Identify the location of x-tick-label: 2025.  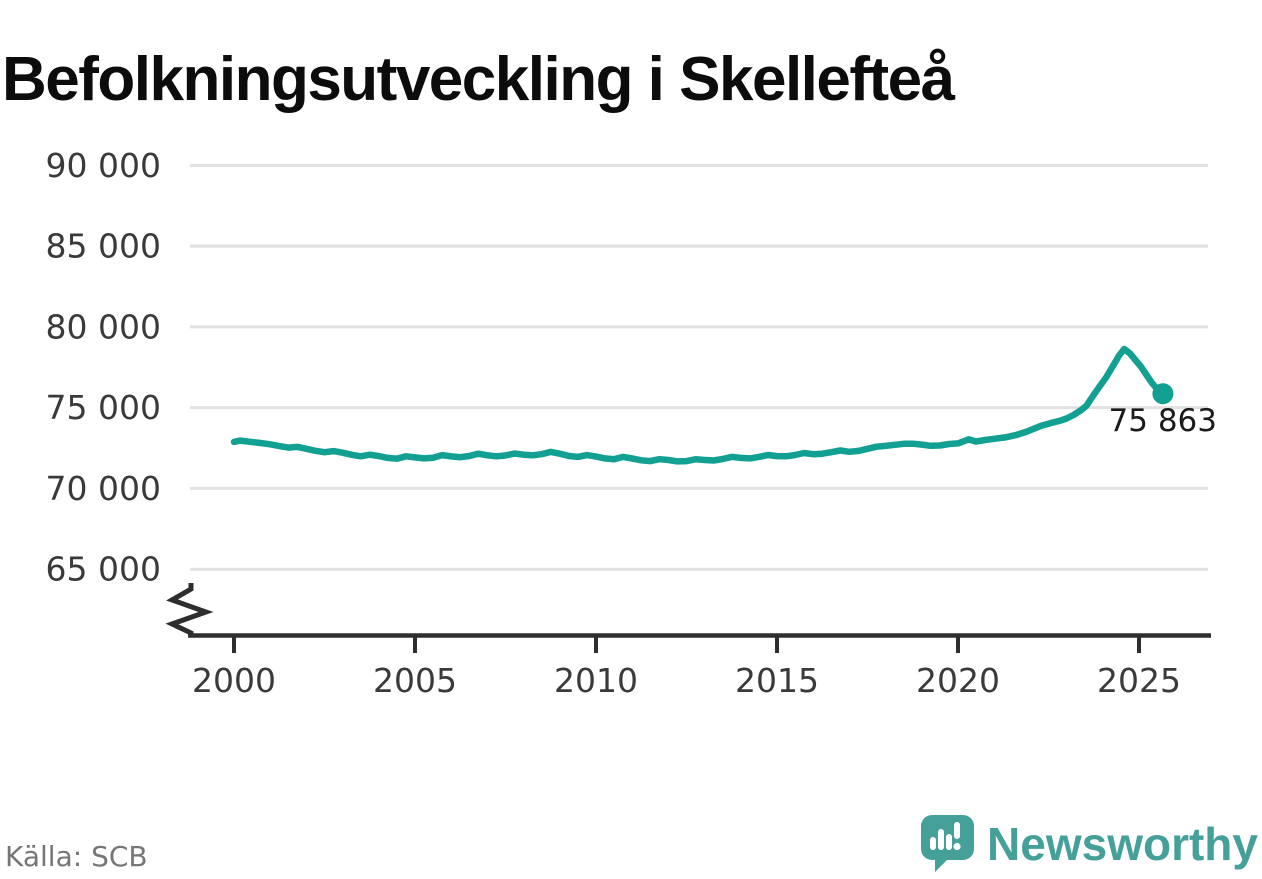
(1139, 680).